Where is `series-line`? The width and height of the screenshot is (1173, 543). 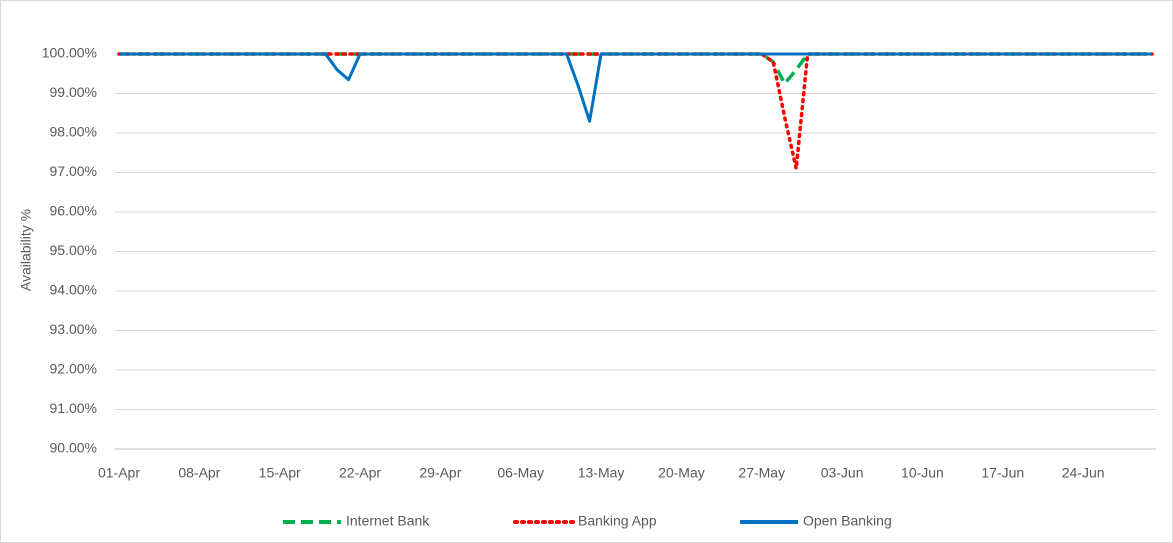 series-line is located at coordinates (635, 87).